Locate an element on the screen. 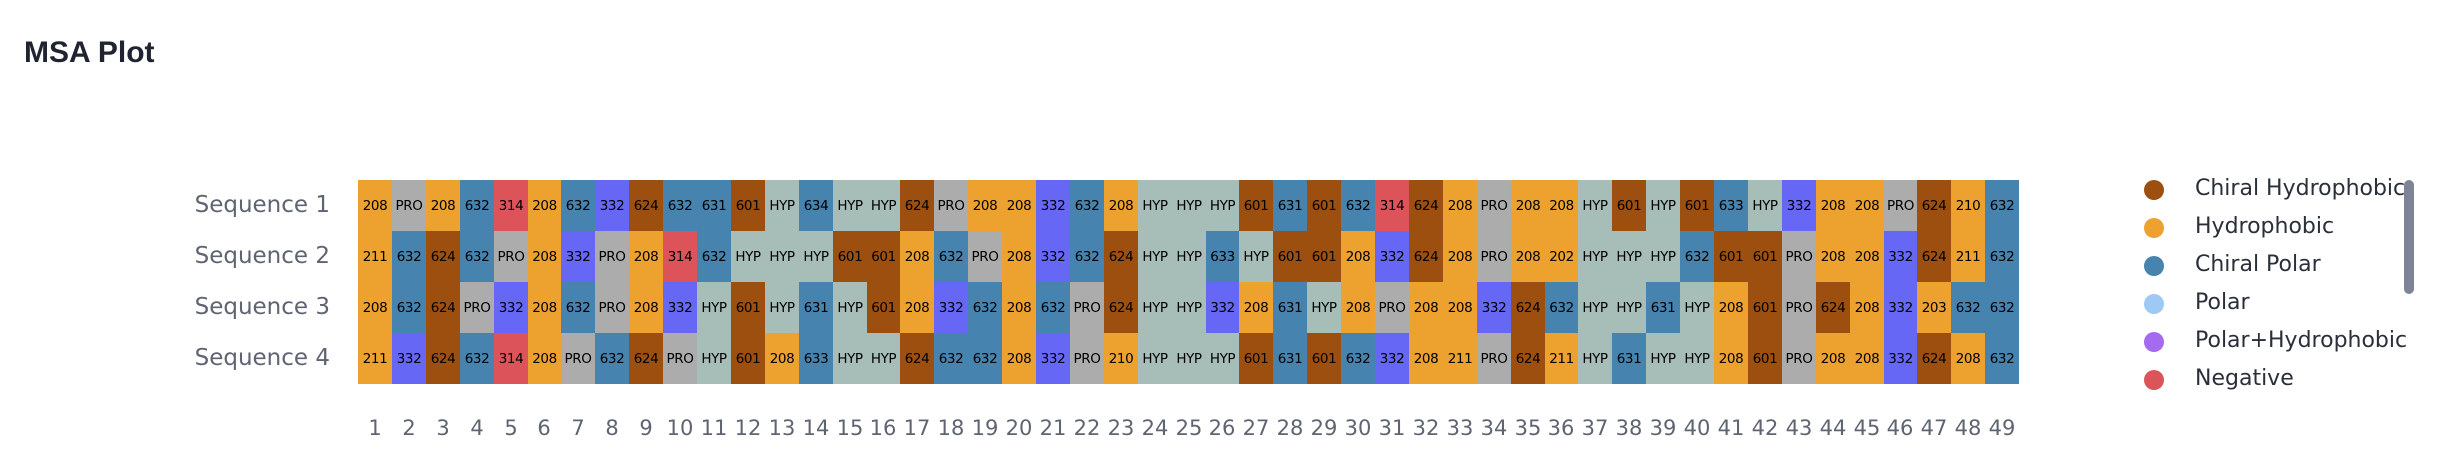 This screenshot has height=462, width=2450. legend-item-chiral-polar: Chiral Polar is located at coordinates (2280, 269).